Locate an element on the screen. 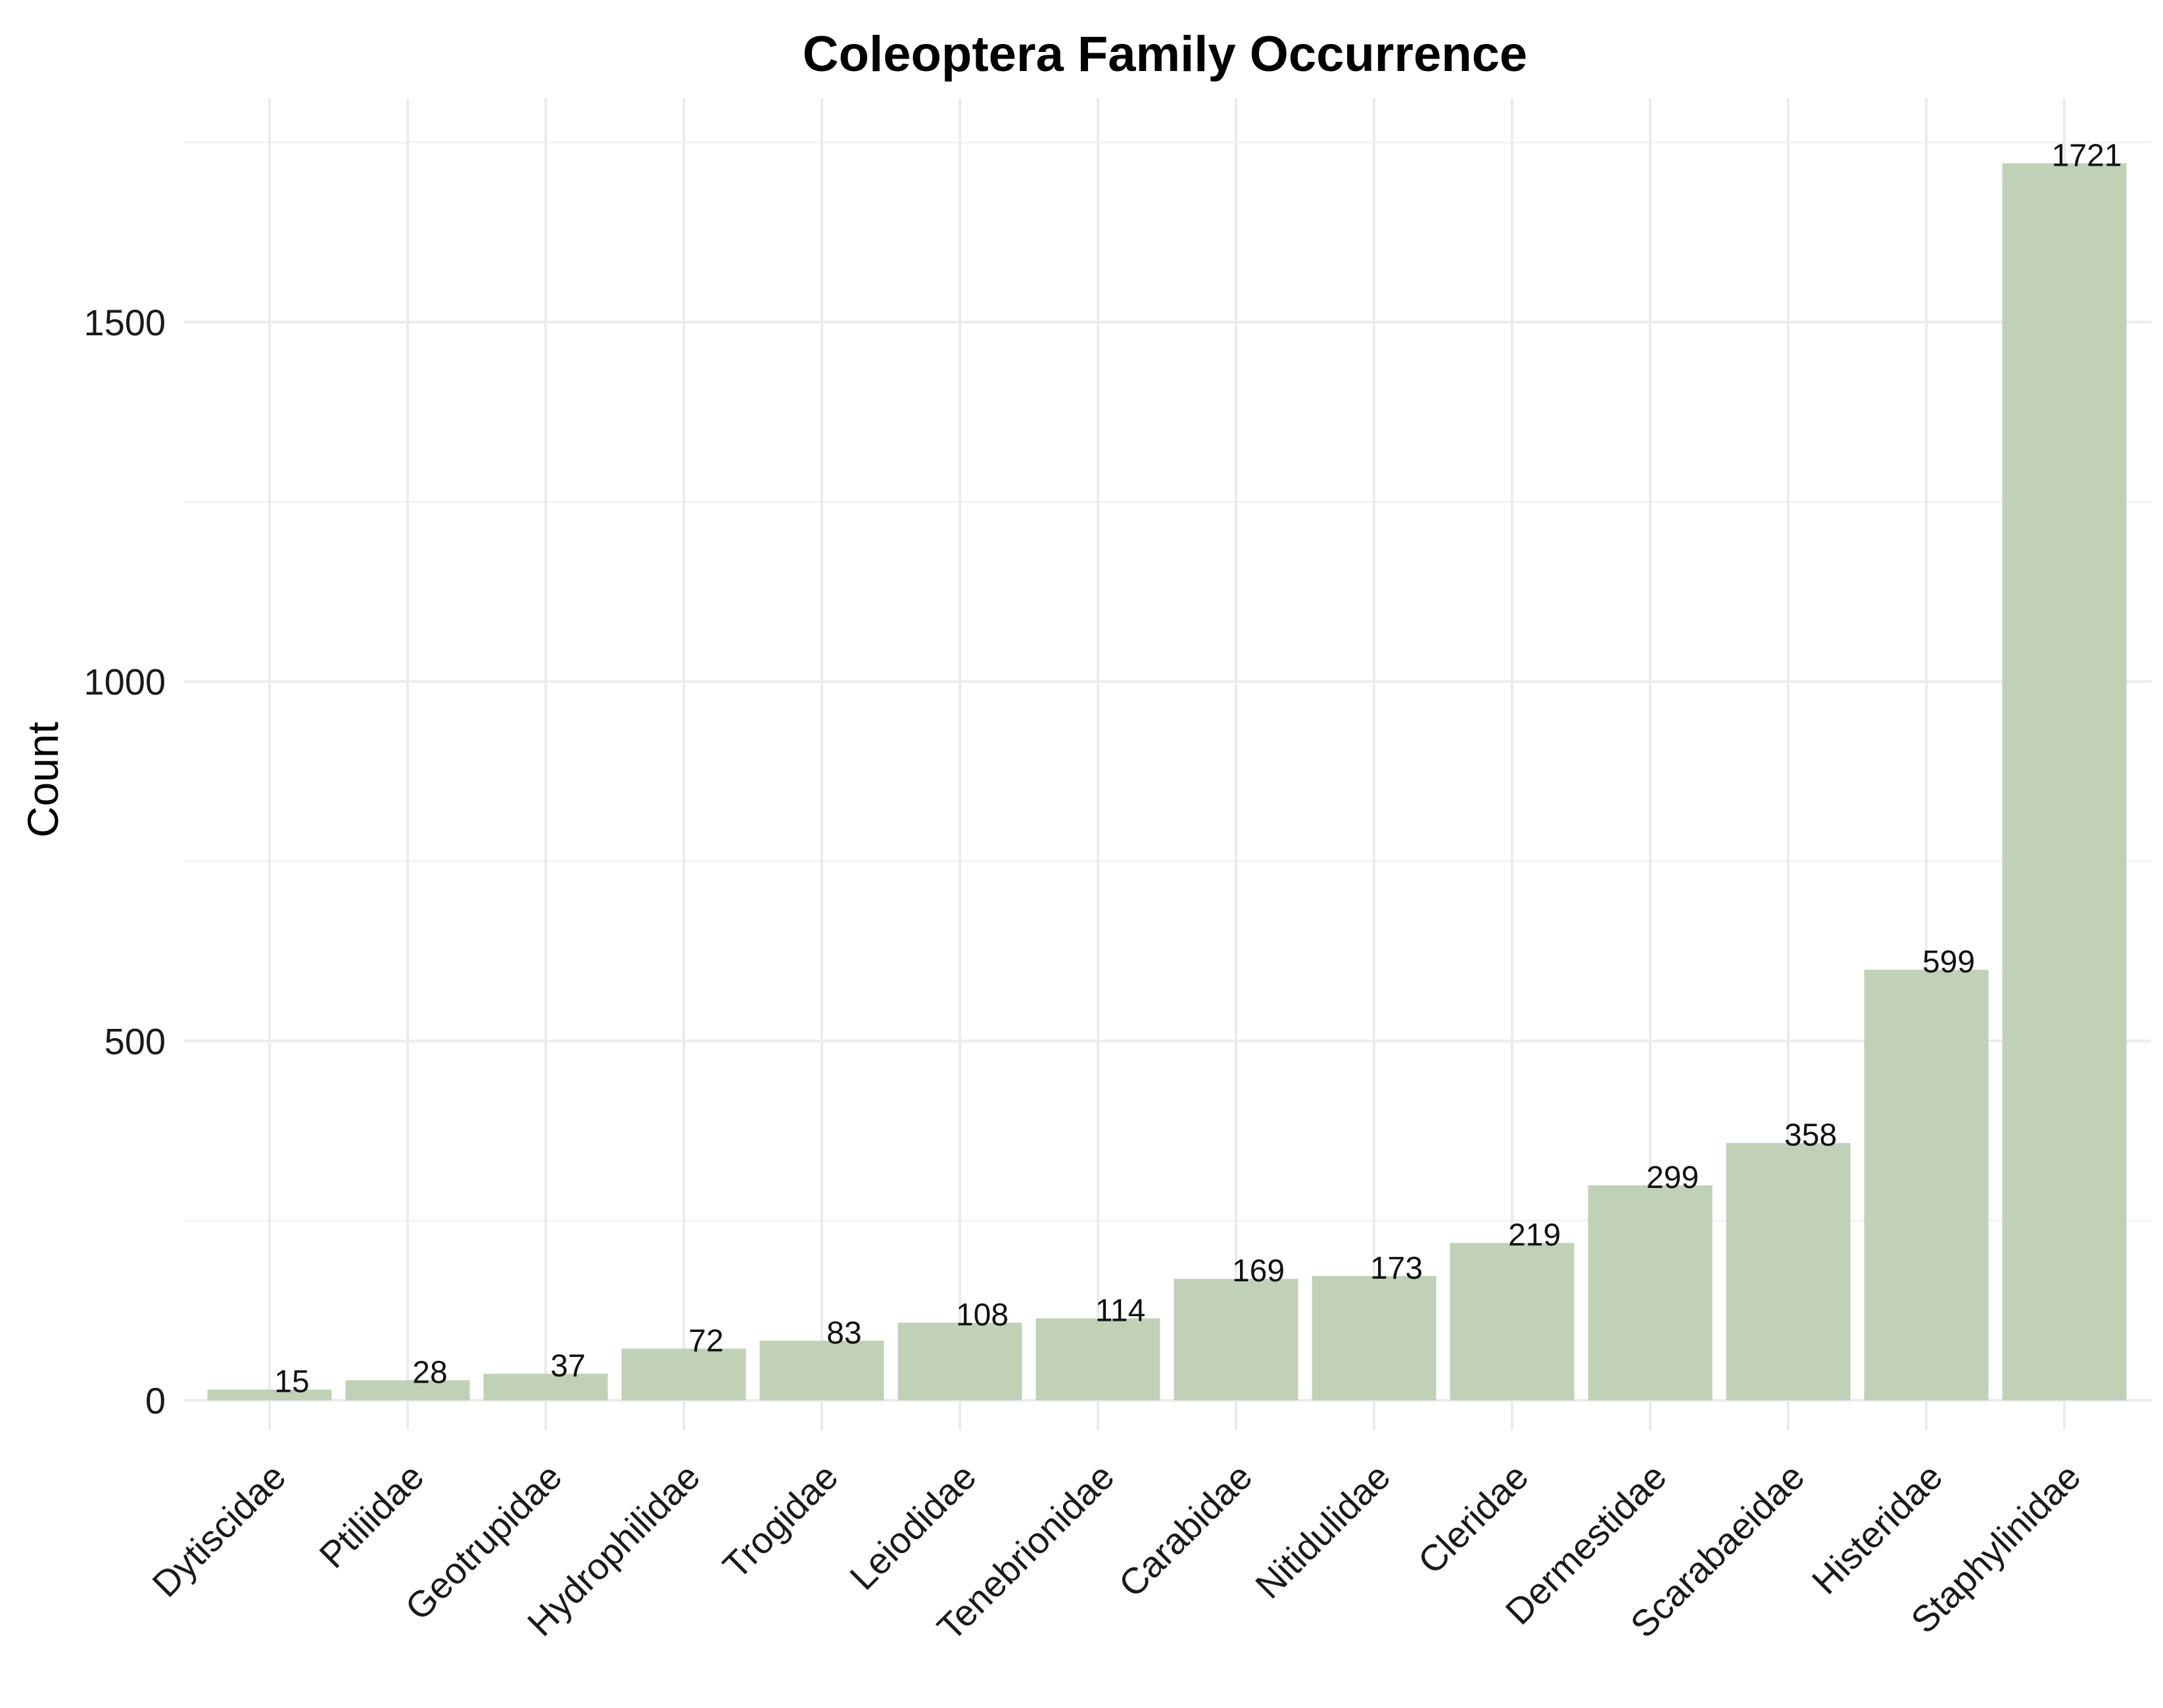 This screenshot has height=1708, width=2163. y-tick-label: 1000 is located at coordinates (124, 682).